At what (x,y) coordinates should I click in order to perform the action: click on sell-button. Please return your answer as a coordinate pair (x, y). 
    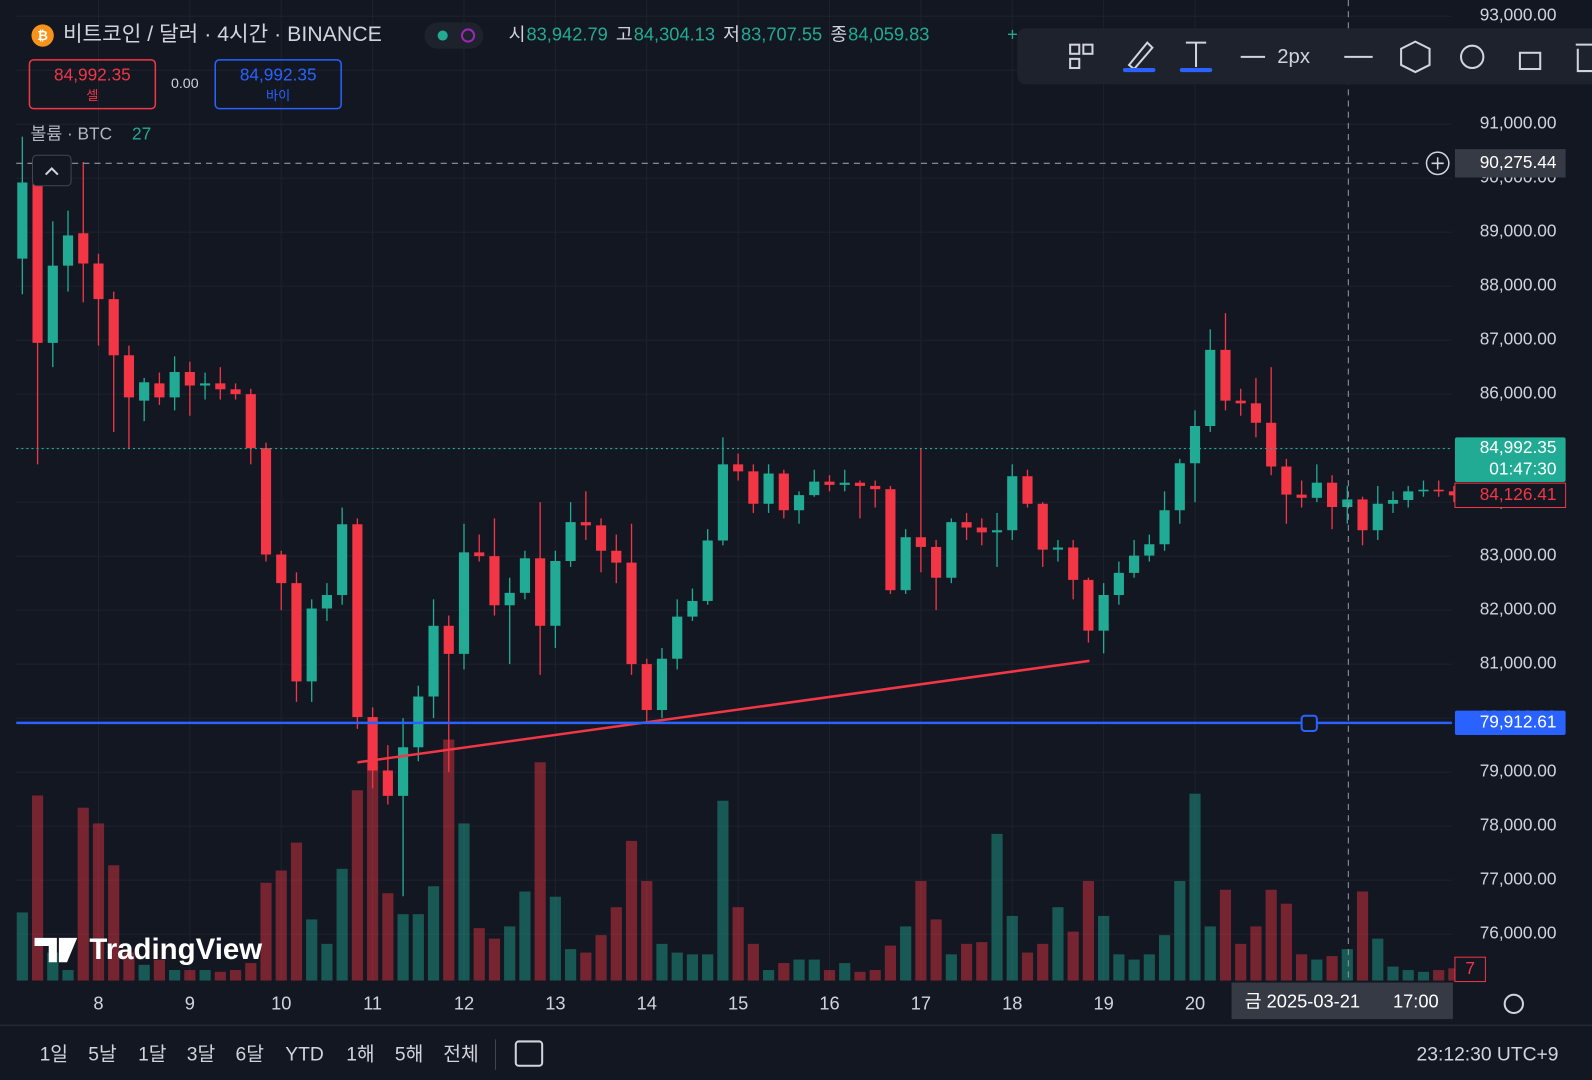
    Looking at the image, I should click on (92, 84).